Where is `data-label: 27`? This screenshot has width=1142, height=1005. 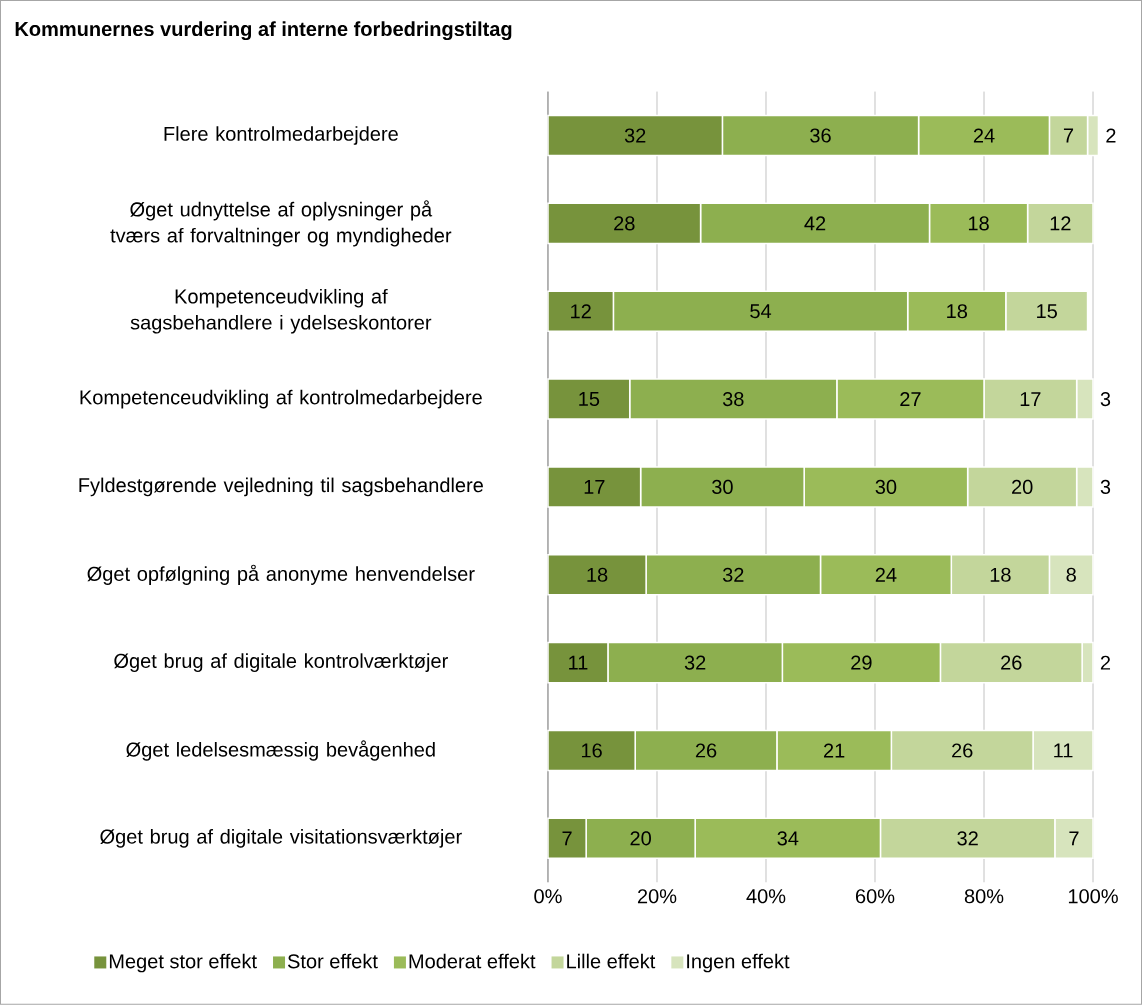
data-label: 27 is located at coordinates (910, 399).